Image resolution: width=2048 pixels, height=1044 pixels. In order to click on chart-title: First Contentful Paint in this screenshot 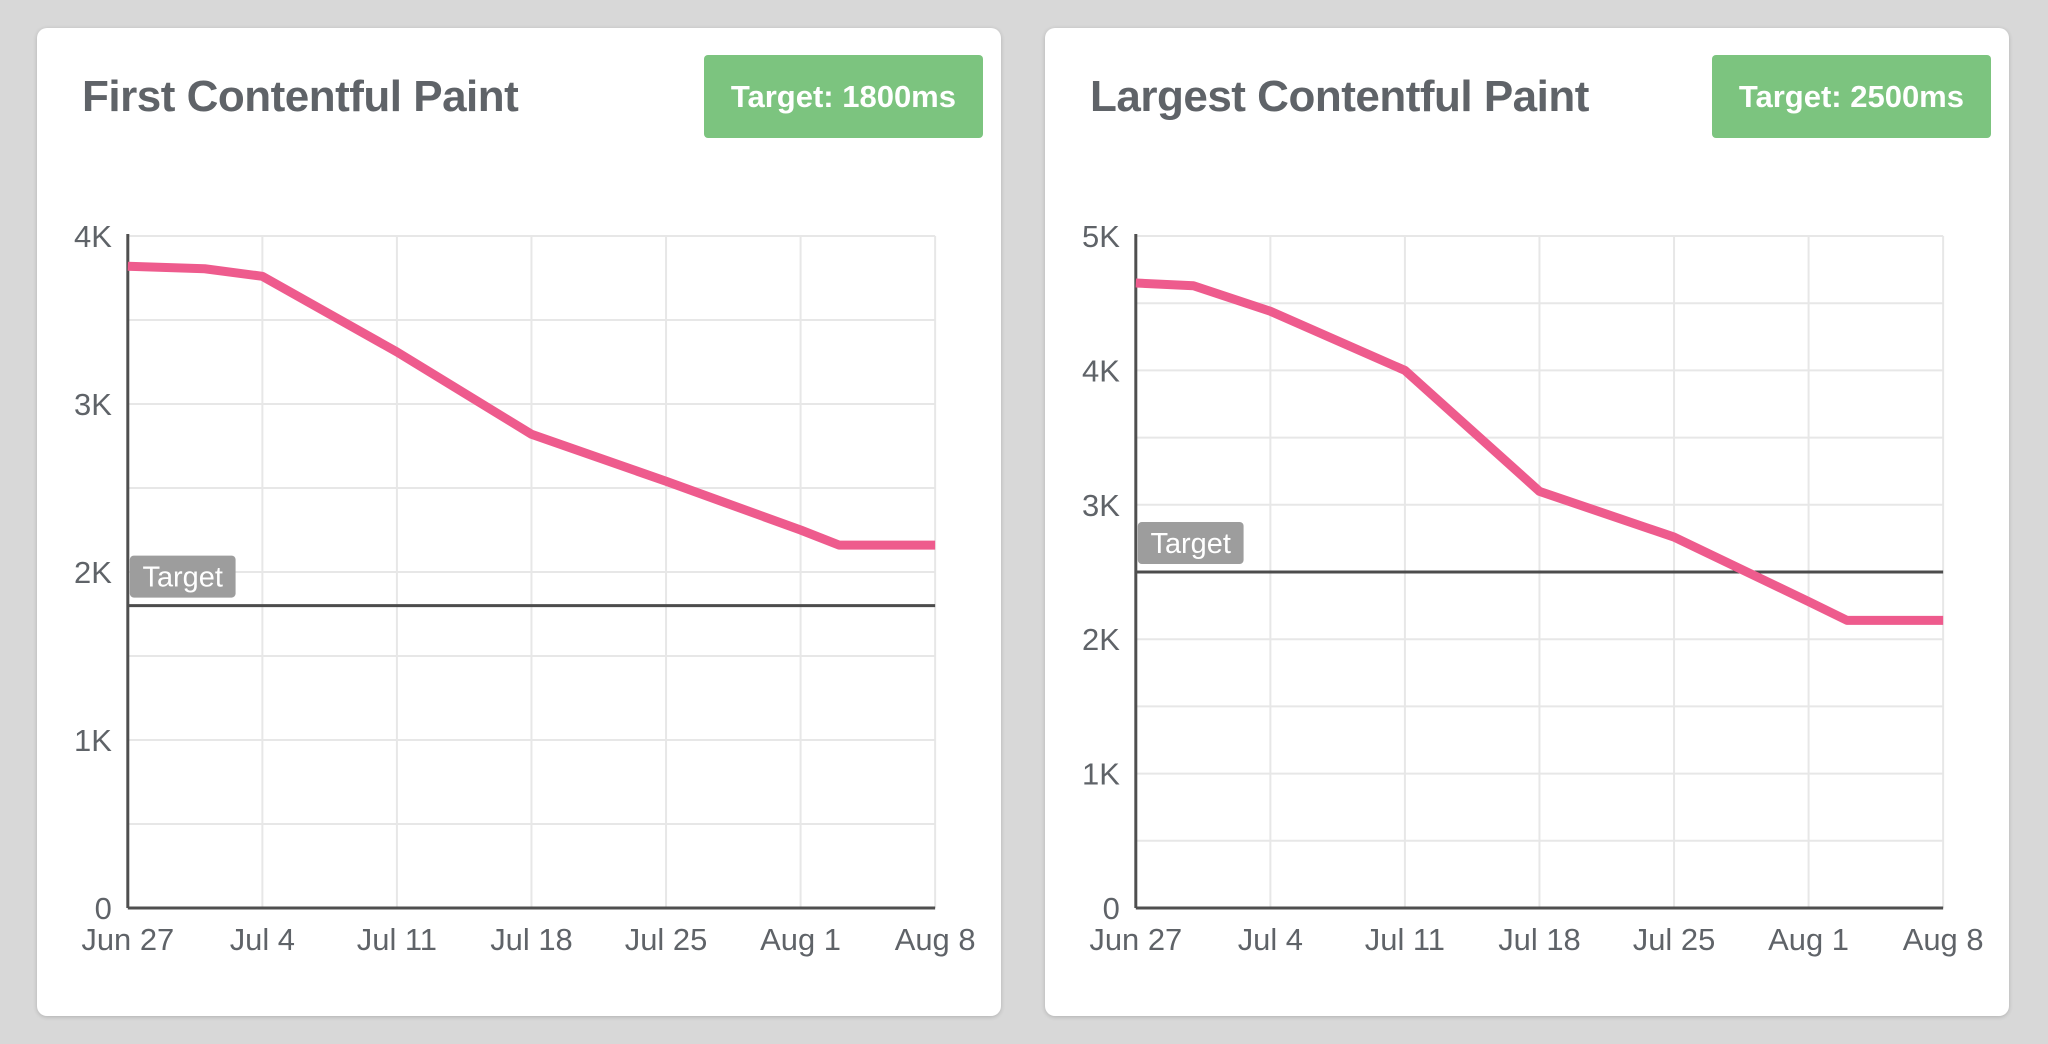, I will do `click(300, 96)`.